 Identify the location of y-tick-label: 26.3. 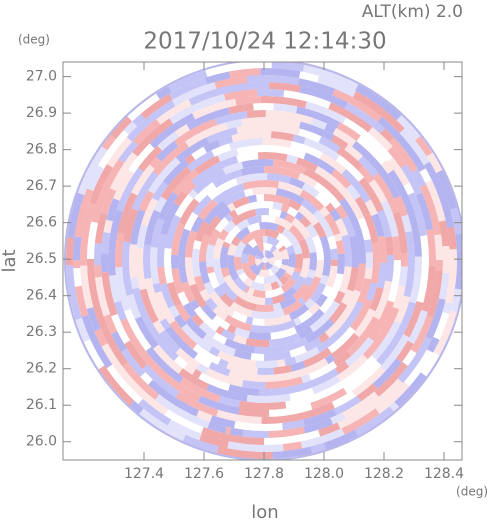
(41, 332).